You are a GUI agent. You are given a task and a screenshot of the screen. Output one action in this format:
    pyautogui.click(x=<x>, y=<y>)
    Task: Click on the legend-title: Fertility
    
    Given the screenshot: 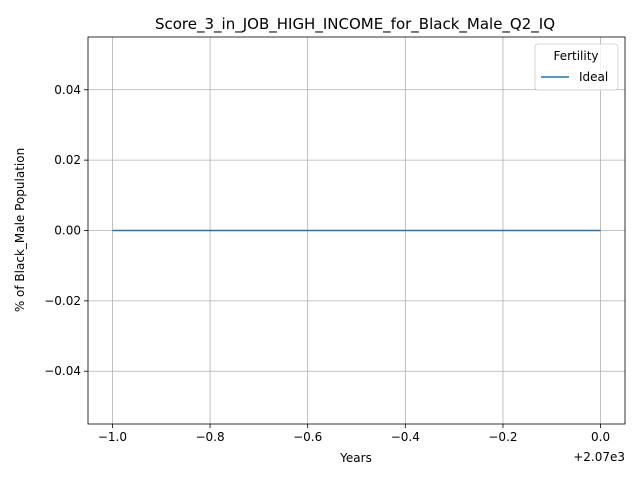 What is the action you would take?
    pyautogui.click(x=575, y=56)
    